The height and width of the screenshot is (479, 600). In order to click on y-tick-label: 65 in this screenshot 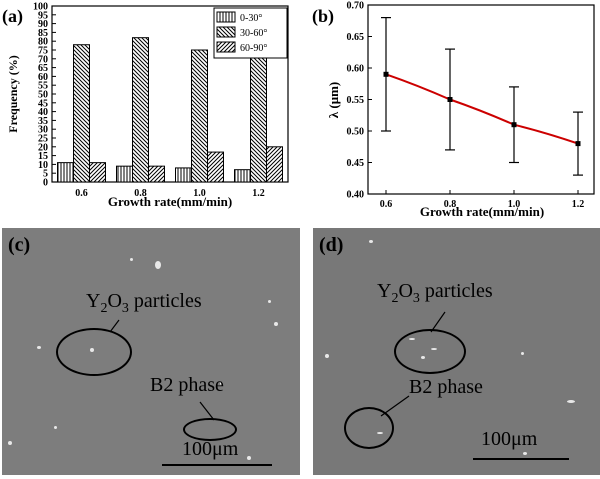, I will do `click(43, 68)`.